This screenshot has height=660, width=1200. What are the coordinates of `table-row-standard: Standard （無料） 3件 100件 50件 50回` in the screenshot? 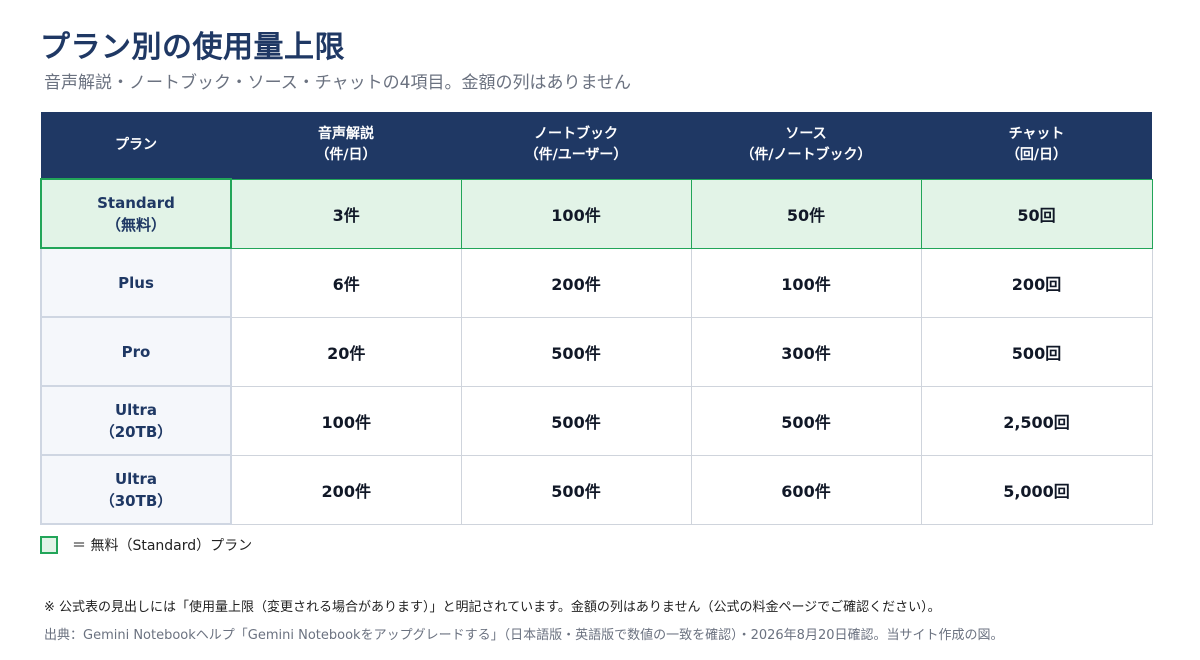 It's located at (596, 213).